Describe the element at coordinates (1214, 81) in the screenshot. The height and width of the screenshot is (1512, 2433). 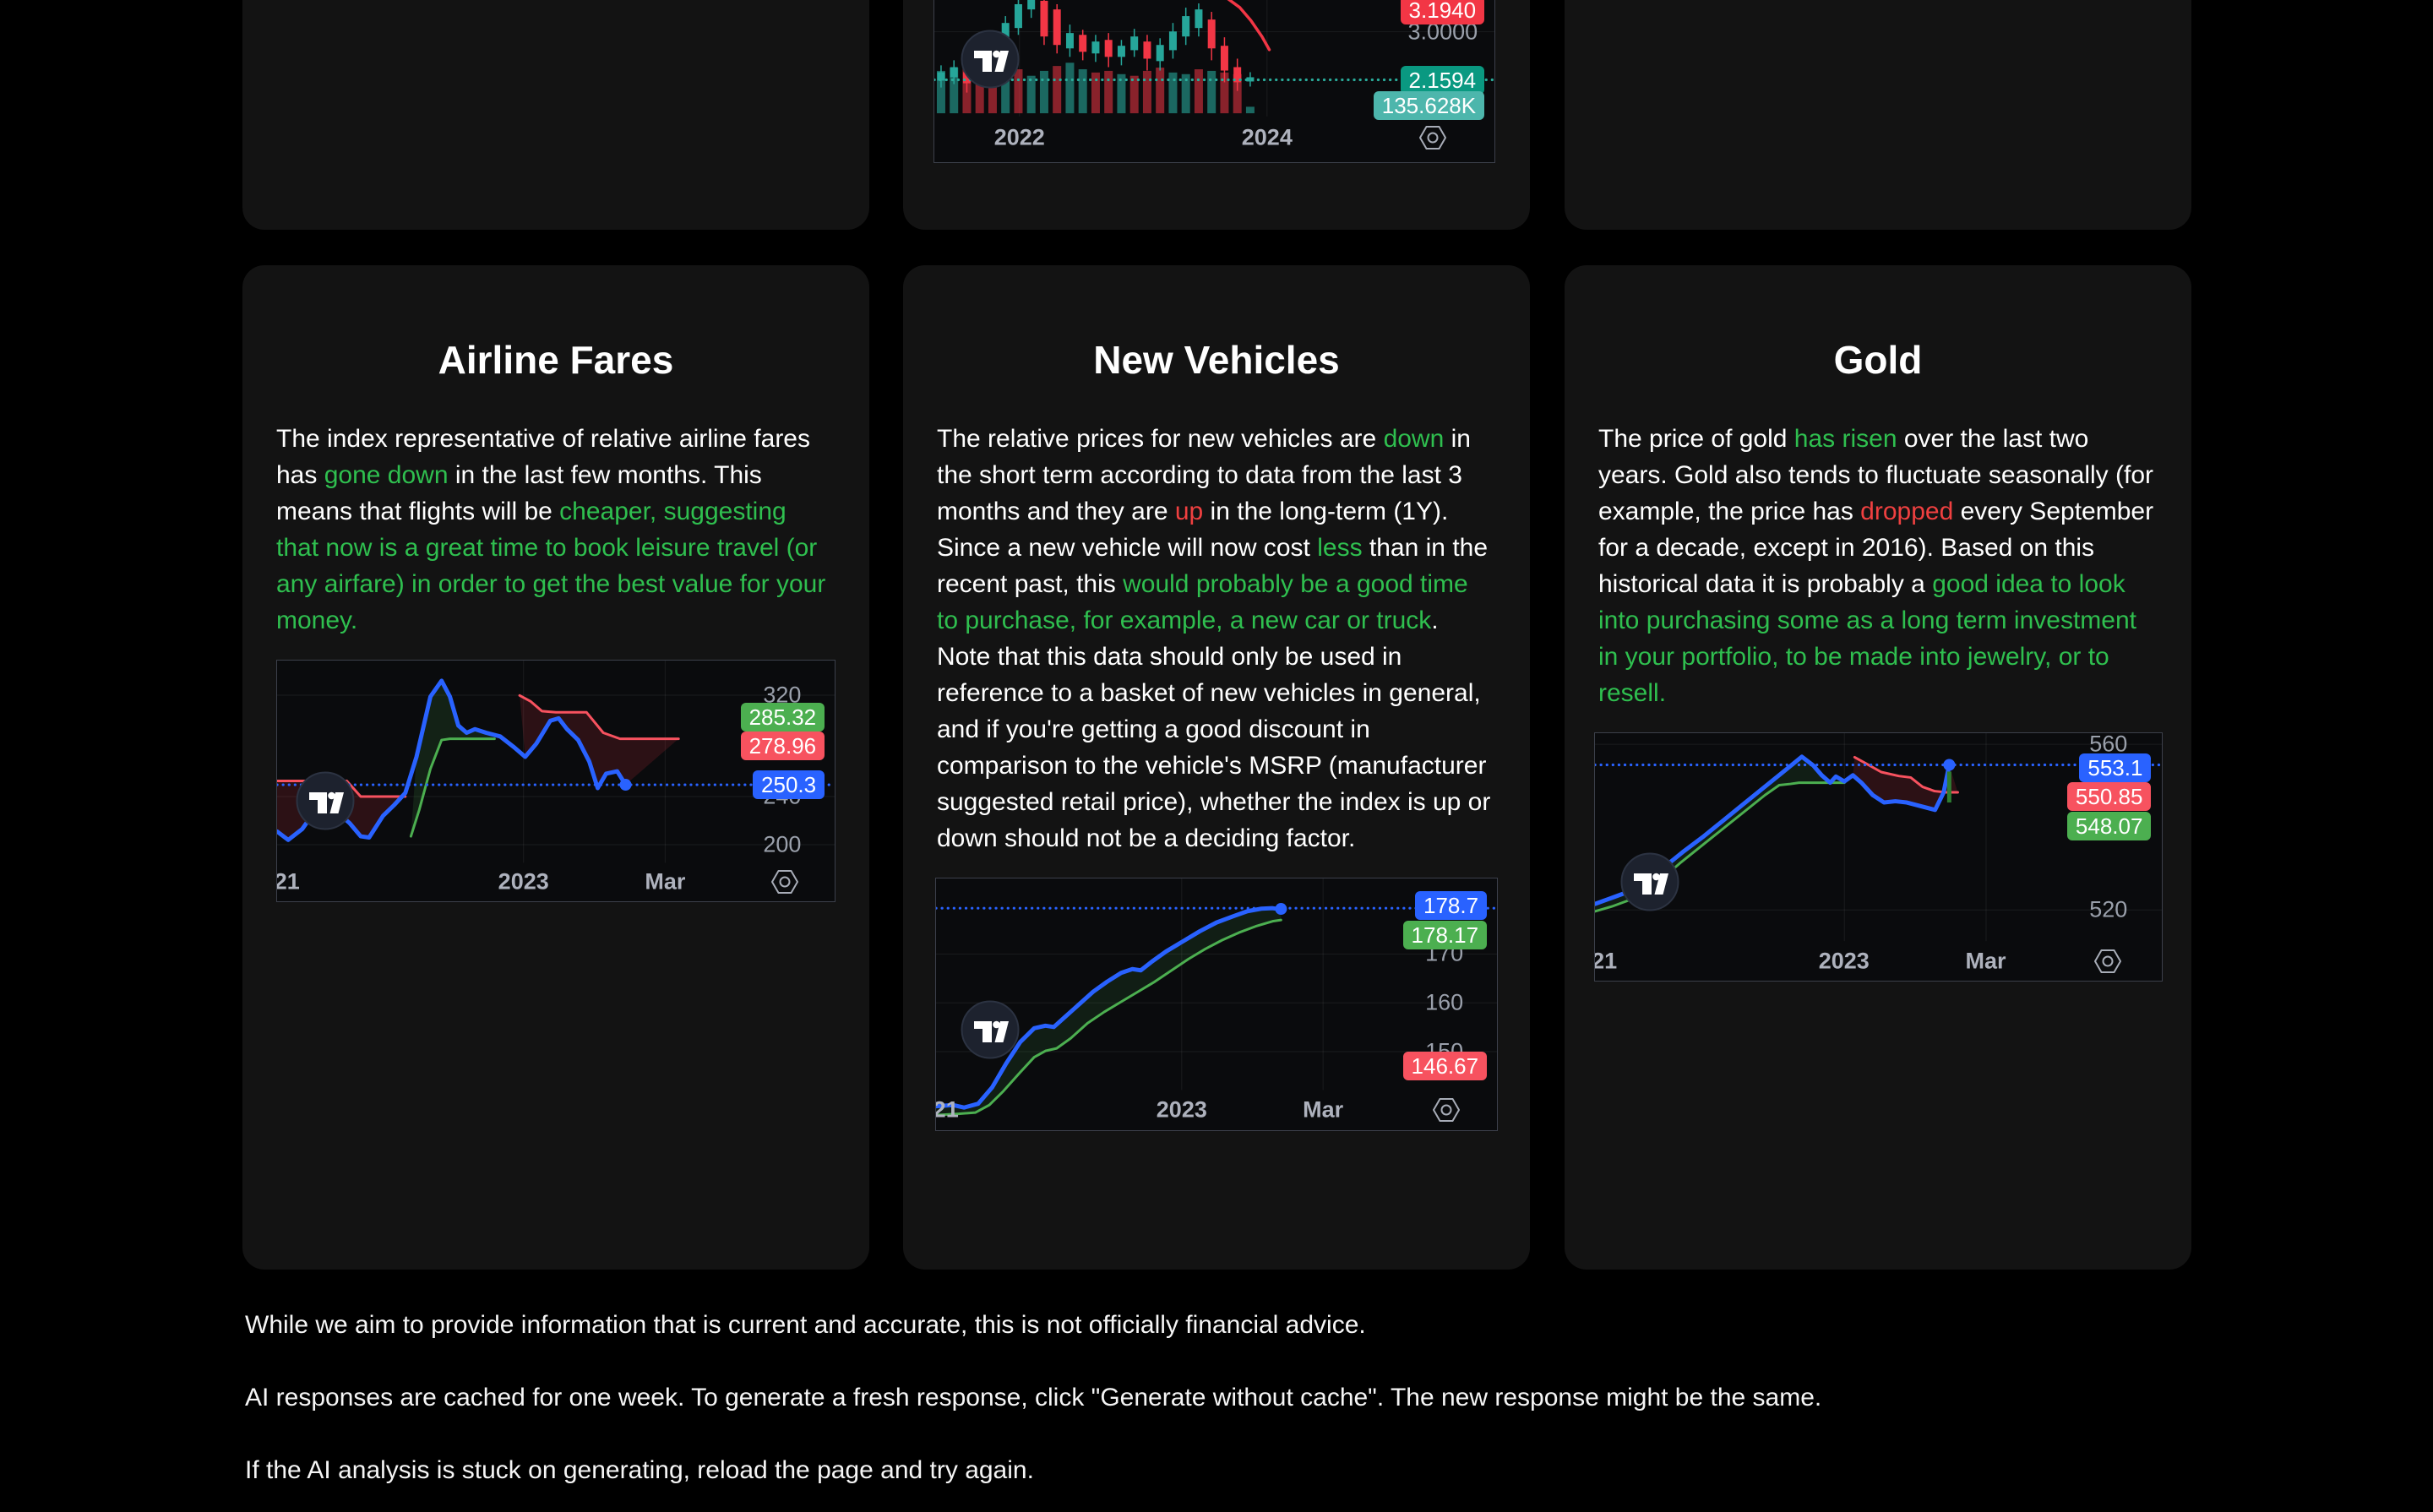
I see `headline-tradingview-chart: 3.0000 2022 2024 3.1940 2.1594 135.628K` at that location.